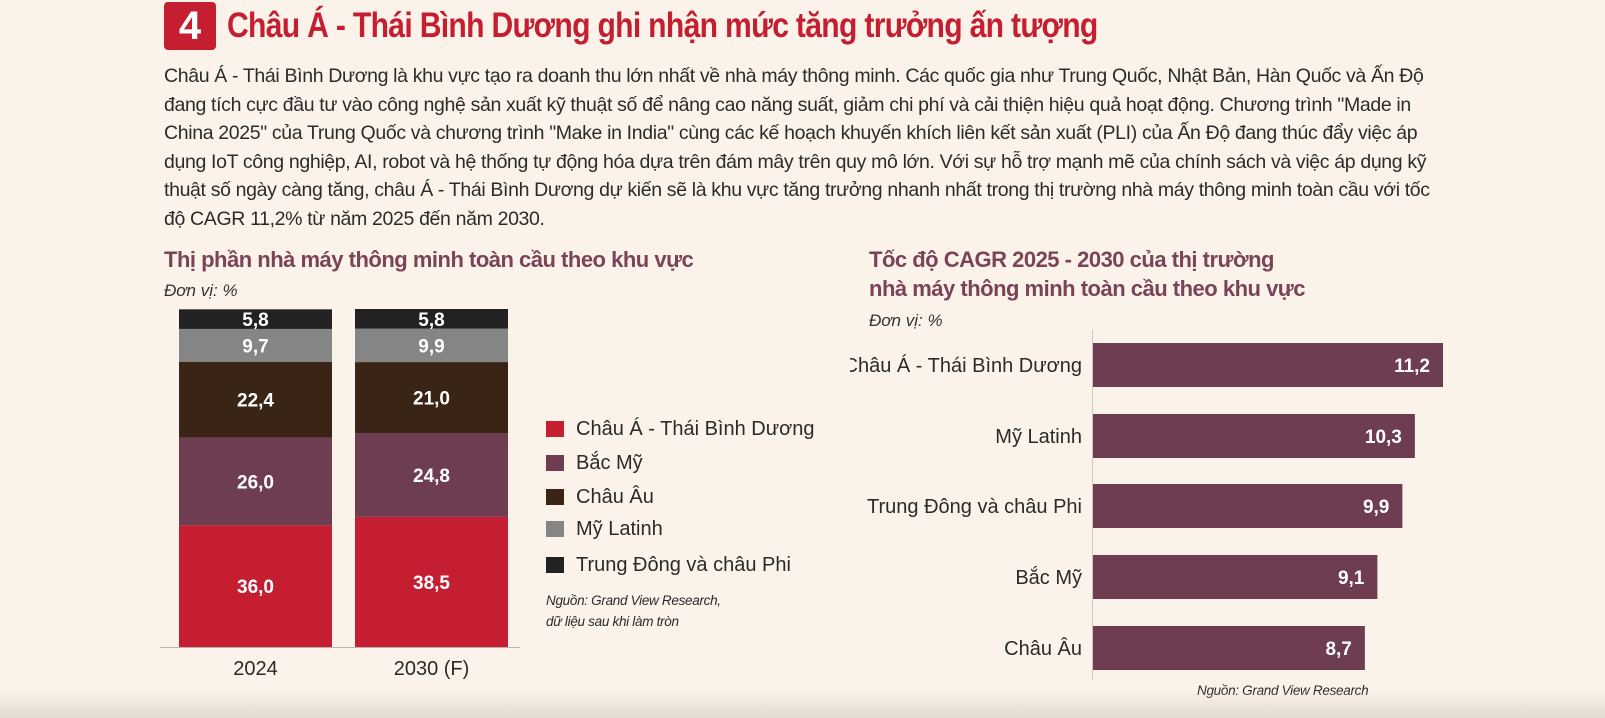  I want to click on legend-item-latin-america: Mỹ Latinh, so click(604, 529).